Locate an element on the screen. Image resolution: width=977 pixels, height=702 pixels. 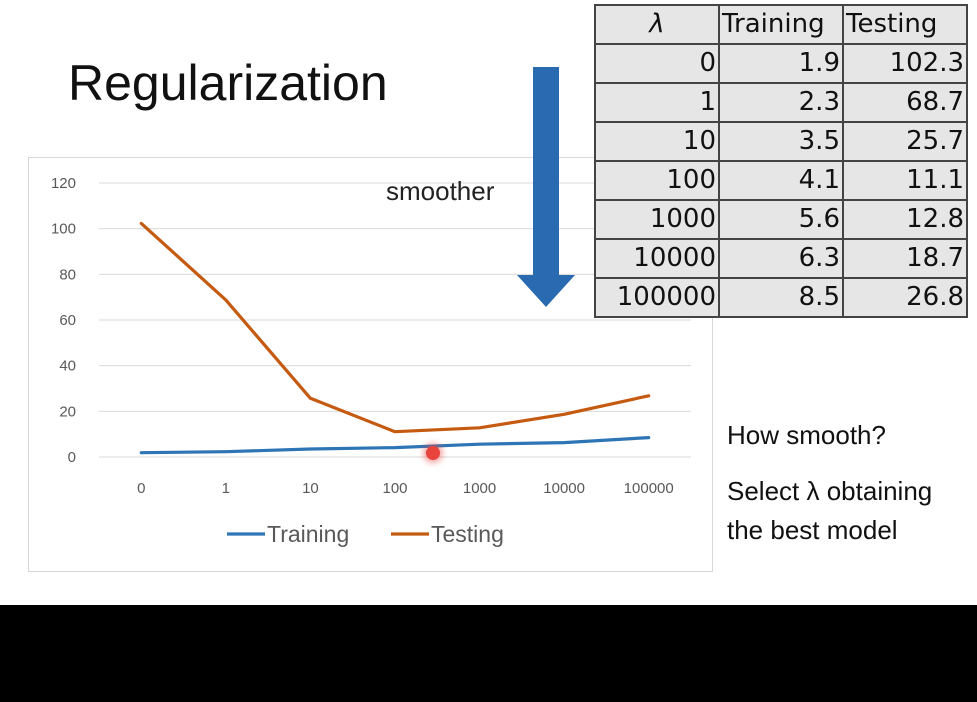
table-cell: 10000 is located at coordinates (657, 258).